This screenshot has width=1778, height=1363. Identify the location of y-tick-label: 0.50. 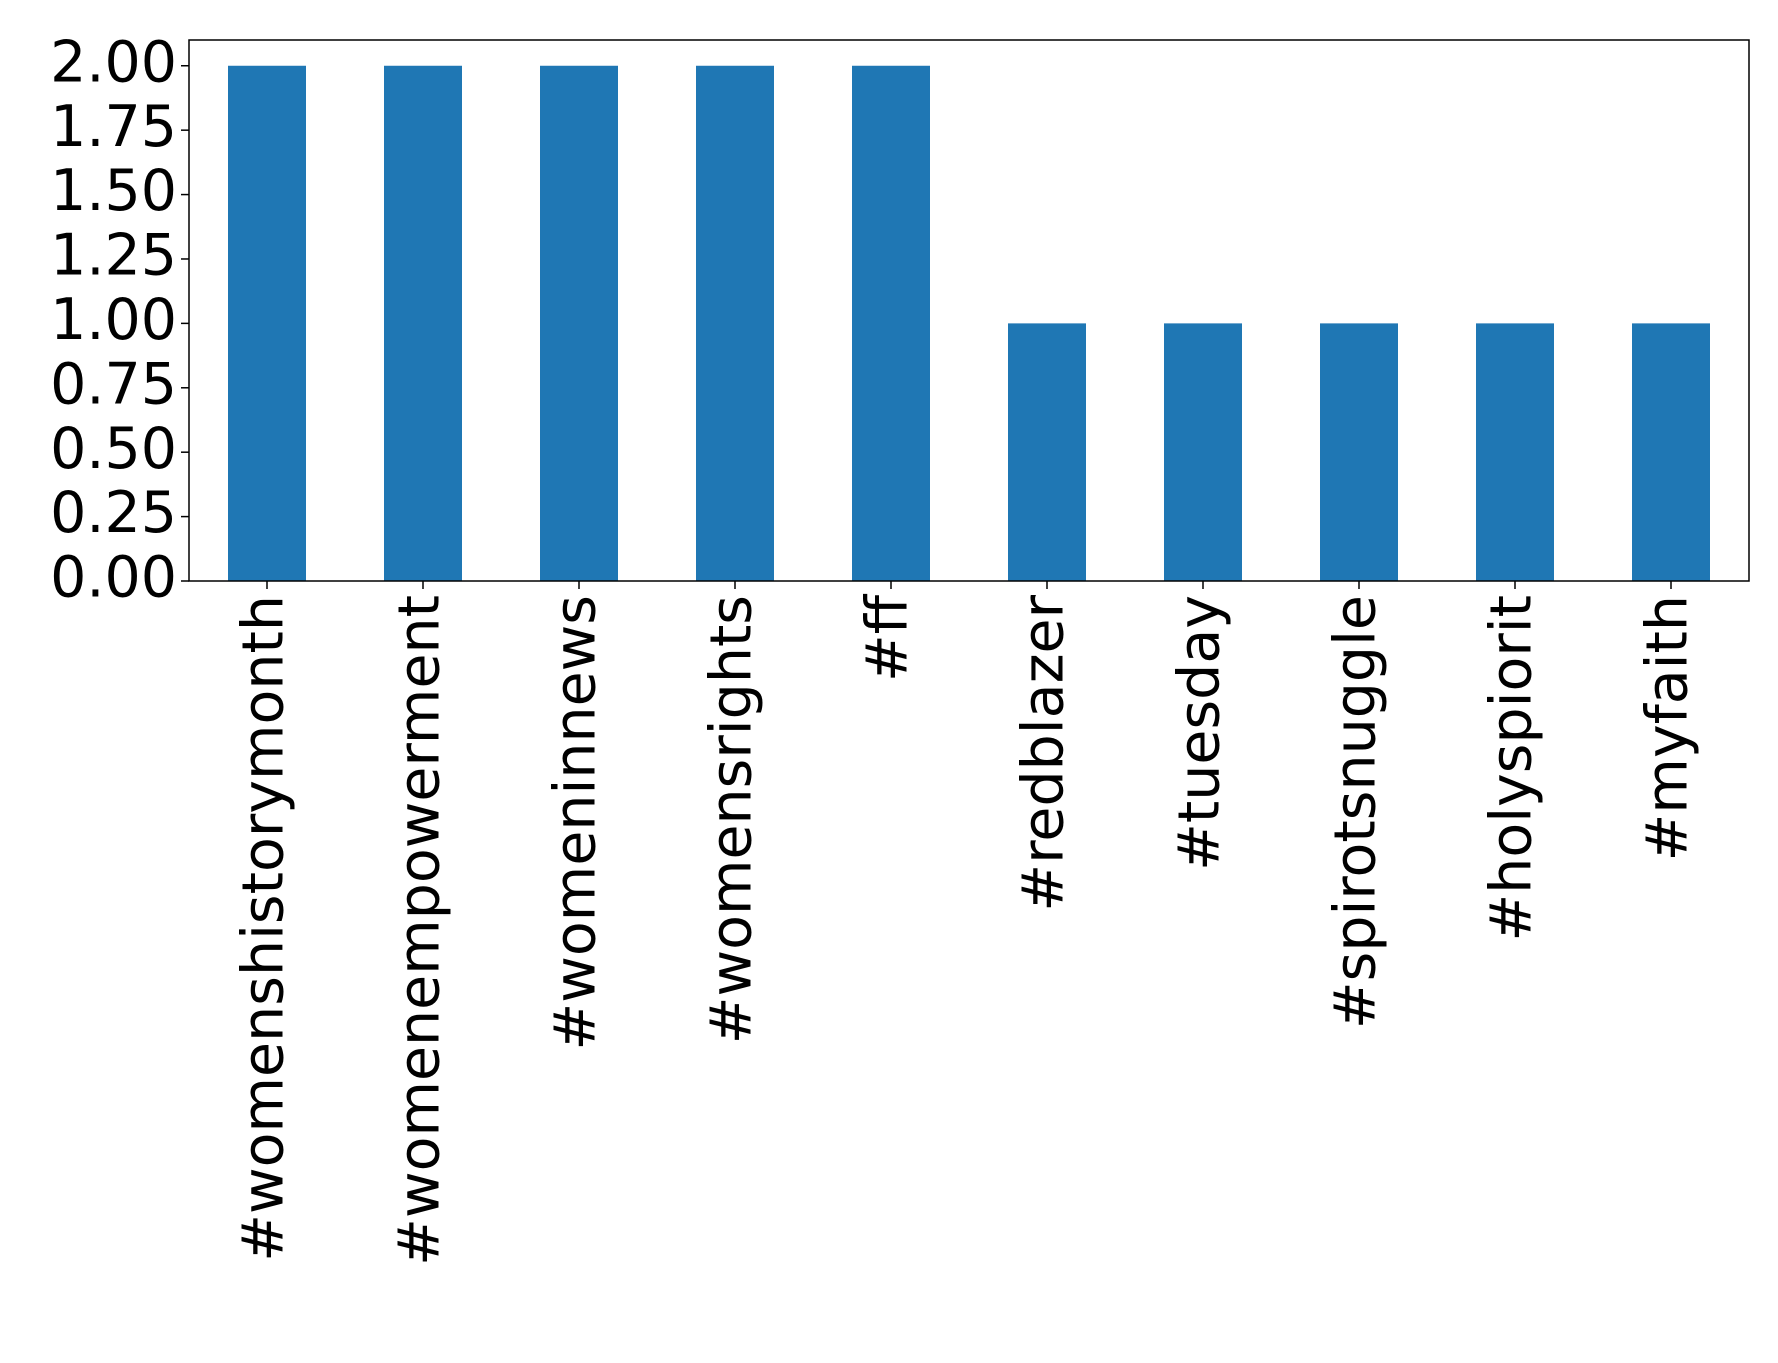
(113, 449).